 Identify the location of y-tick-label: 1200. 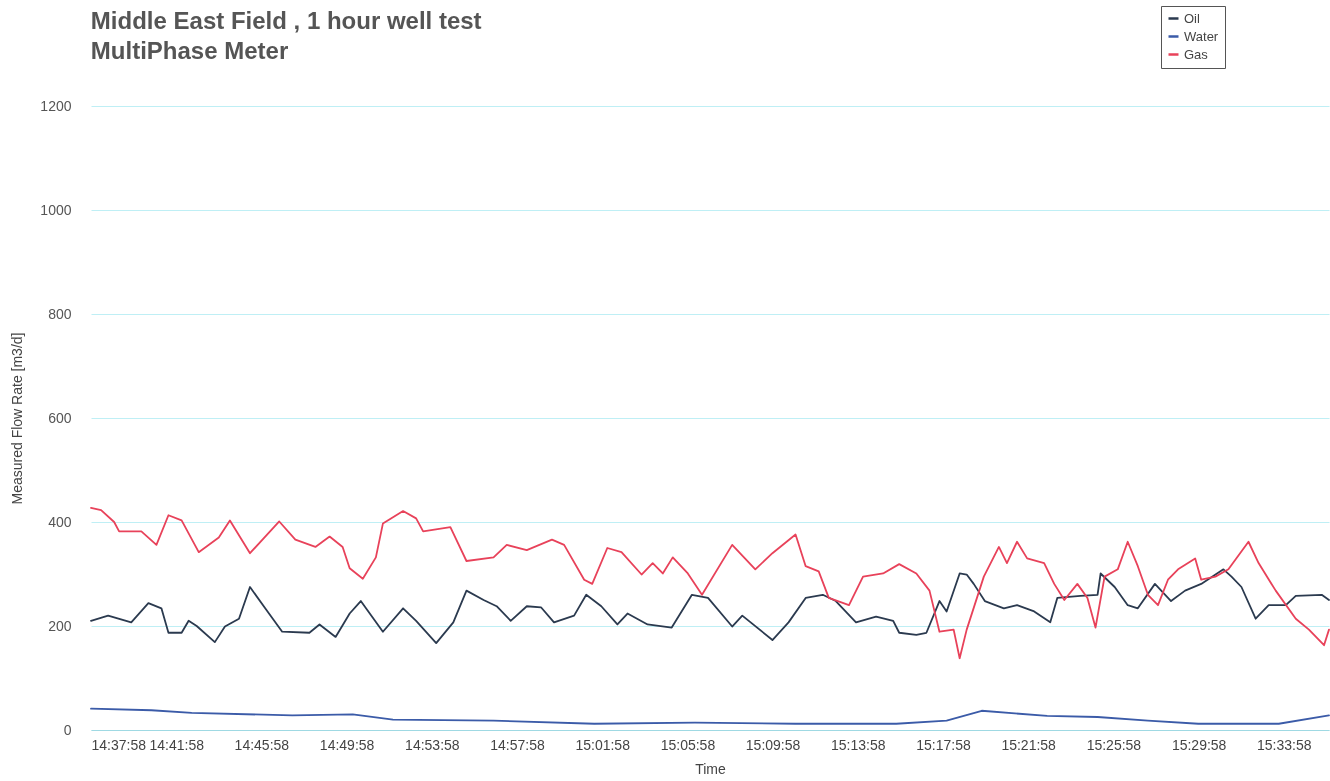
(56, 105).